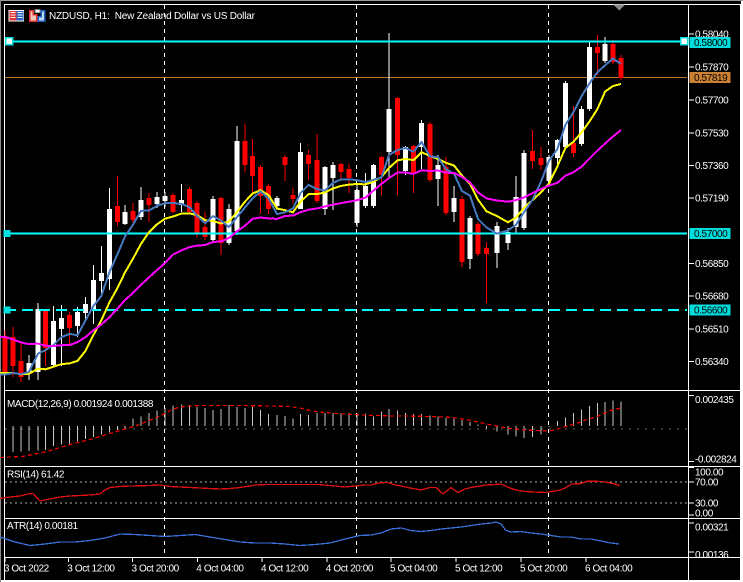 Image resolution: width=743 pixels, height=582 pixels. What do you see at coordinates (714, 400) in the screenshot?
I see `svg-text: 0.002435` at bounding box center [714, 400].